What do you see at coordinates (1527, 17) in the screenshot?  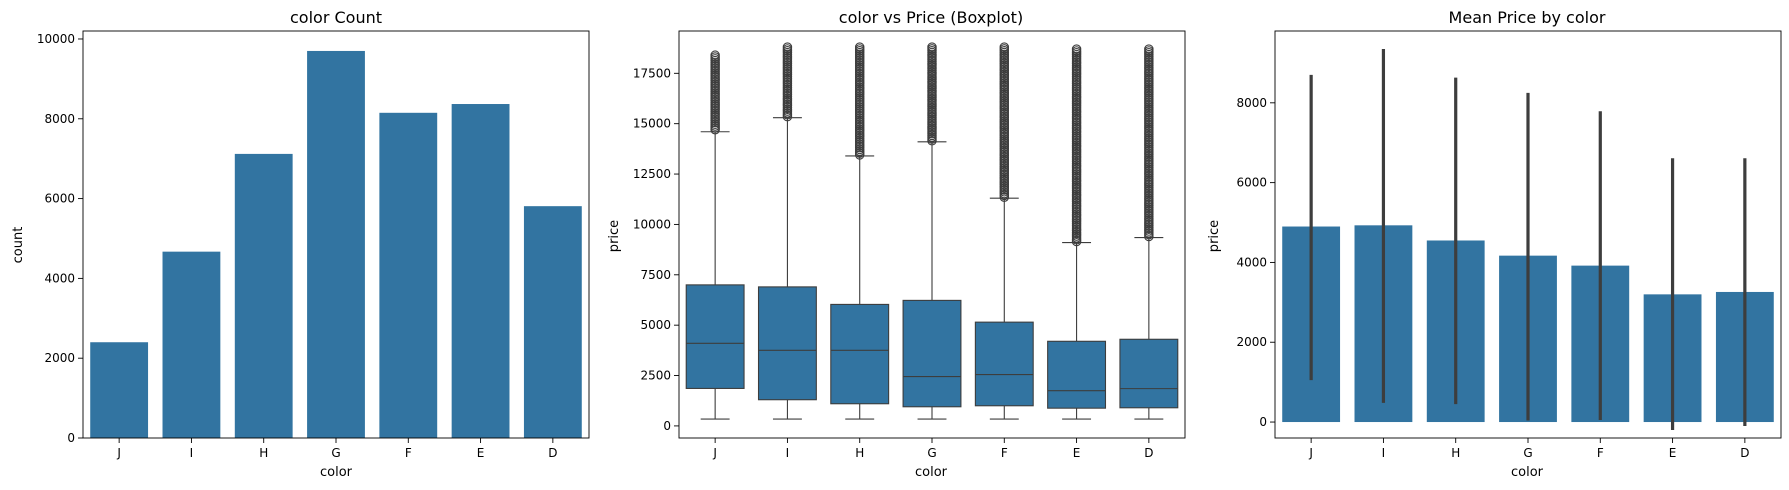 I see `panel3-title: Mean Price by color` at bounding box center [1527, 17].